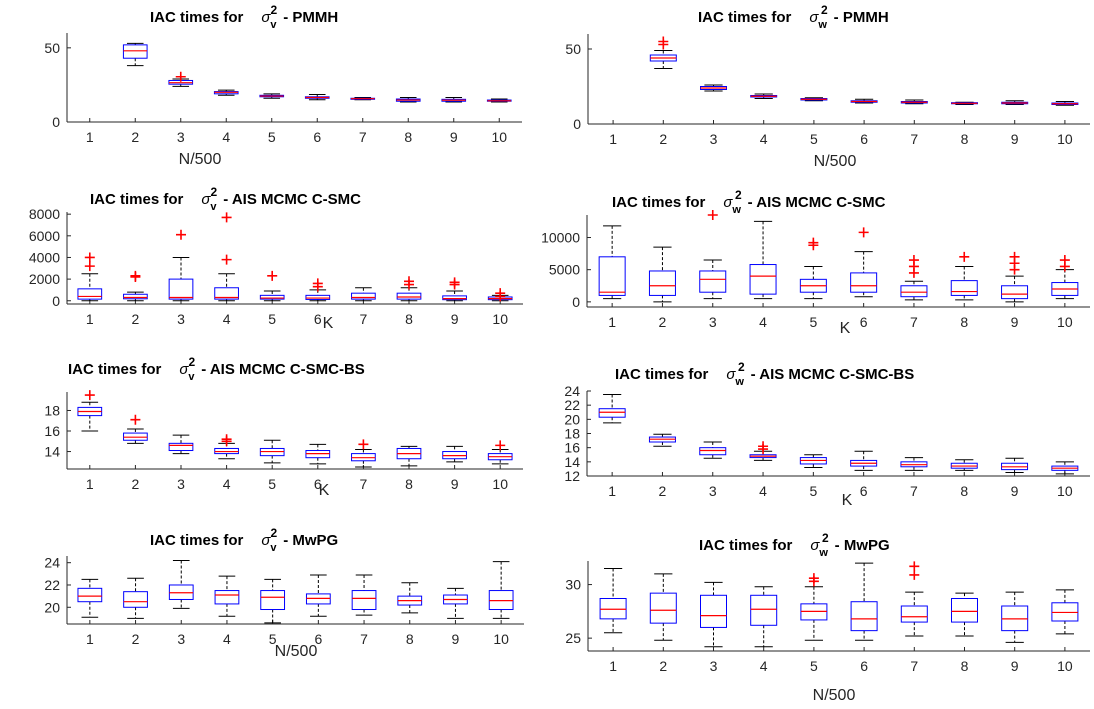 The width and height of the screenshot is (1094, 709). I want to click on panel-title: IAC times for σv2- AIS MCMC C-SMC-BS, so click(216, 369).